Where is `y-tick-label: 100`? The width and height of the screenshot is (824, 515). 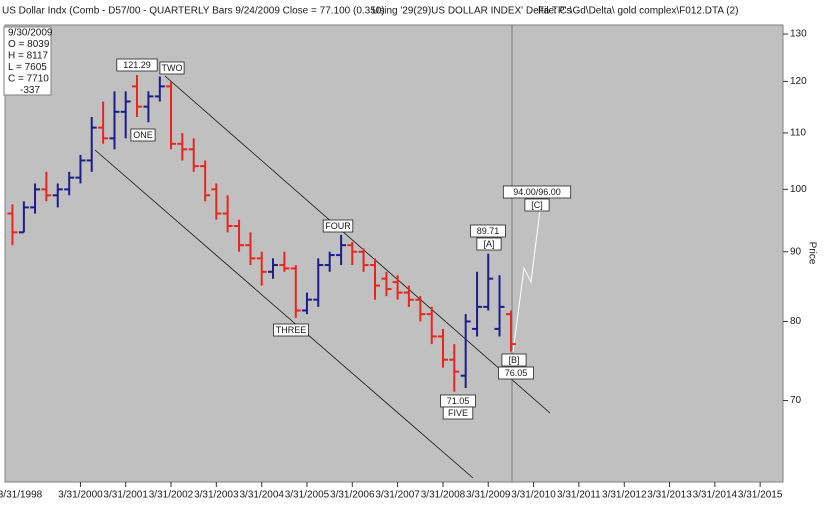 y-tick-label: 100 is located at coordinates (798, 189).